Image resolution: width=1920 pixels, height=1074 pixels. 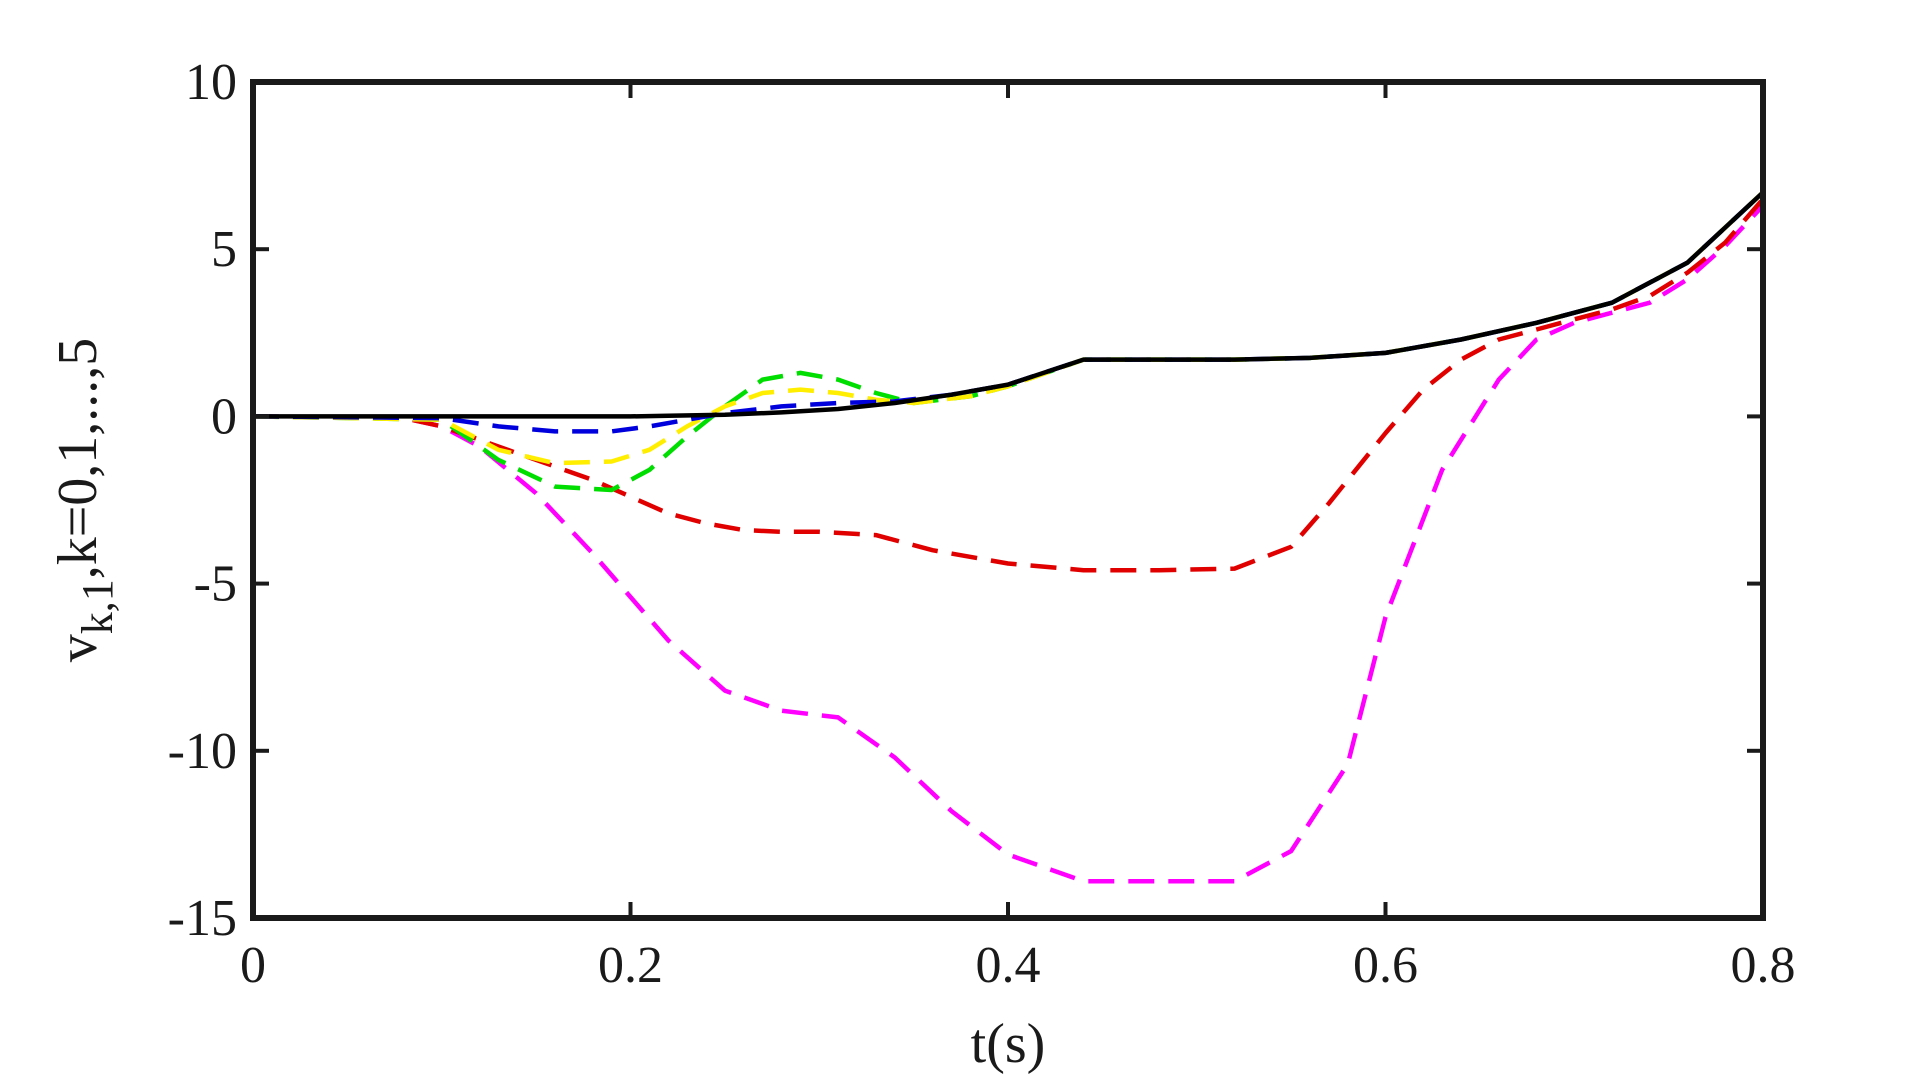 What do you see at coordinates (1385, 965) in the screenshot?
I see `x-tick-label: 0.6` at bounding box center [1385, 965].